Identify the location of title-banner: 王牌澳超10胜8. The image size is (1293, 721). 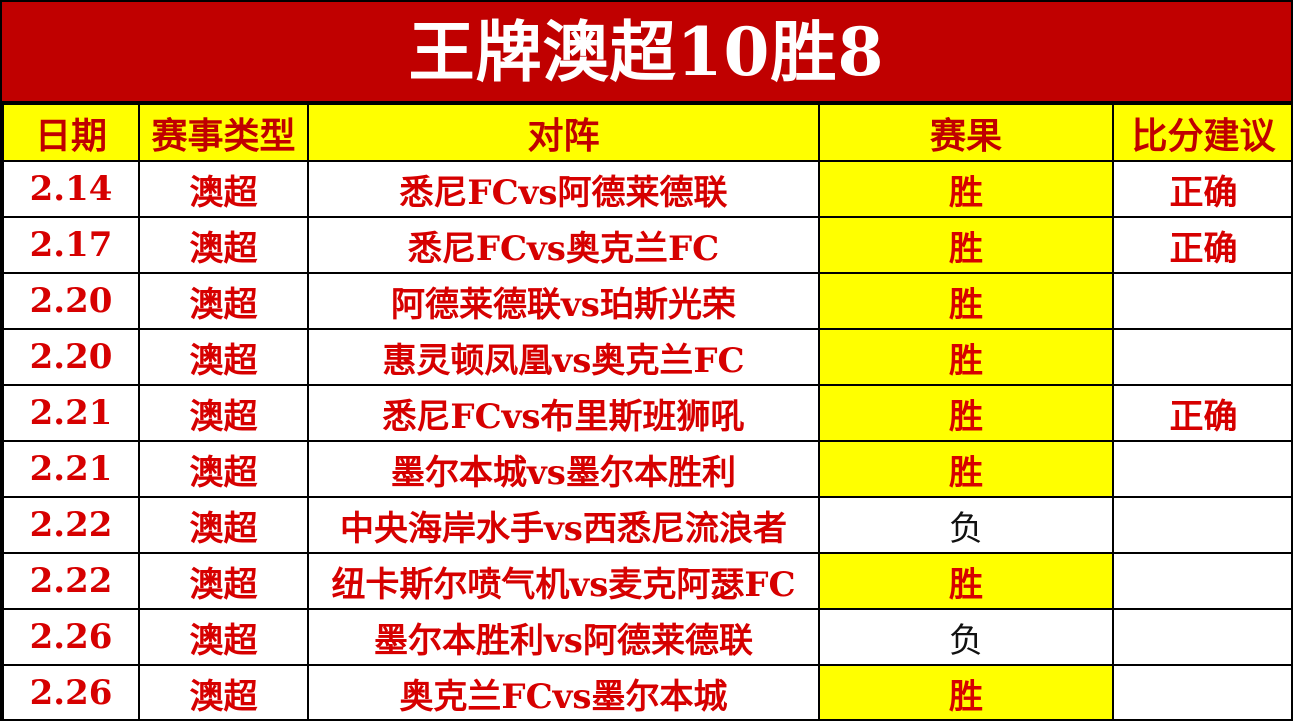
(646, 52).